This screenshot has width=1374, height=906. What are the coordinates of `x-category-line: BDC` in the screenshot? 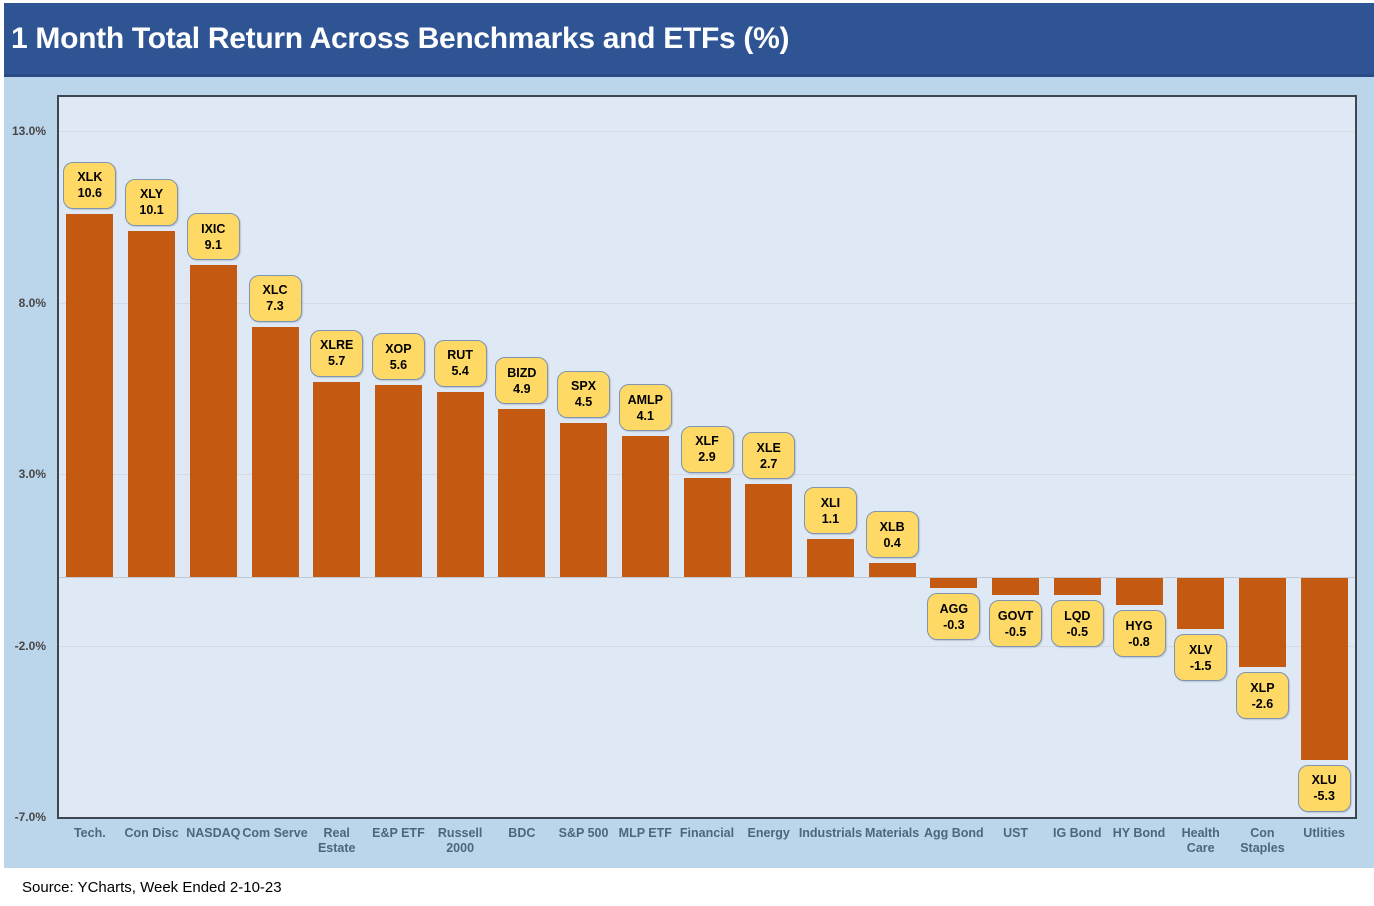 It's located at (522, 833).